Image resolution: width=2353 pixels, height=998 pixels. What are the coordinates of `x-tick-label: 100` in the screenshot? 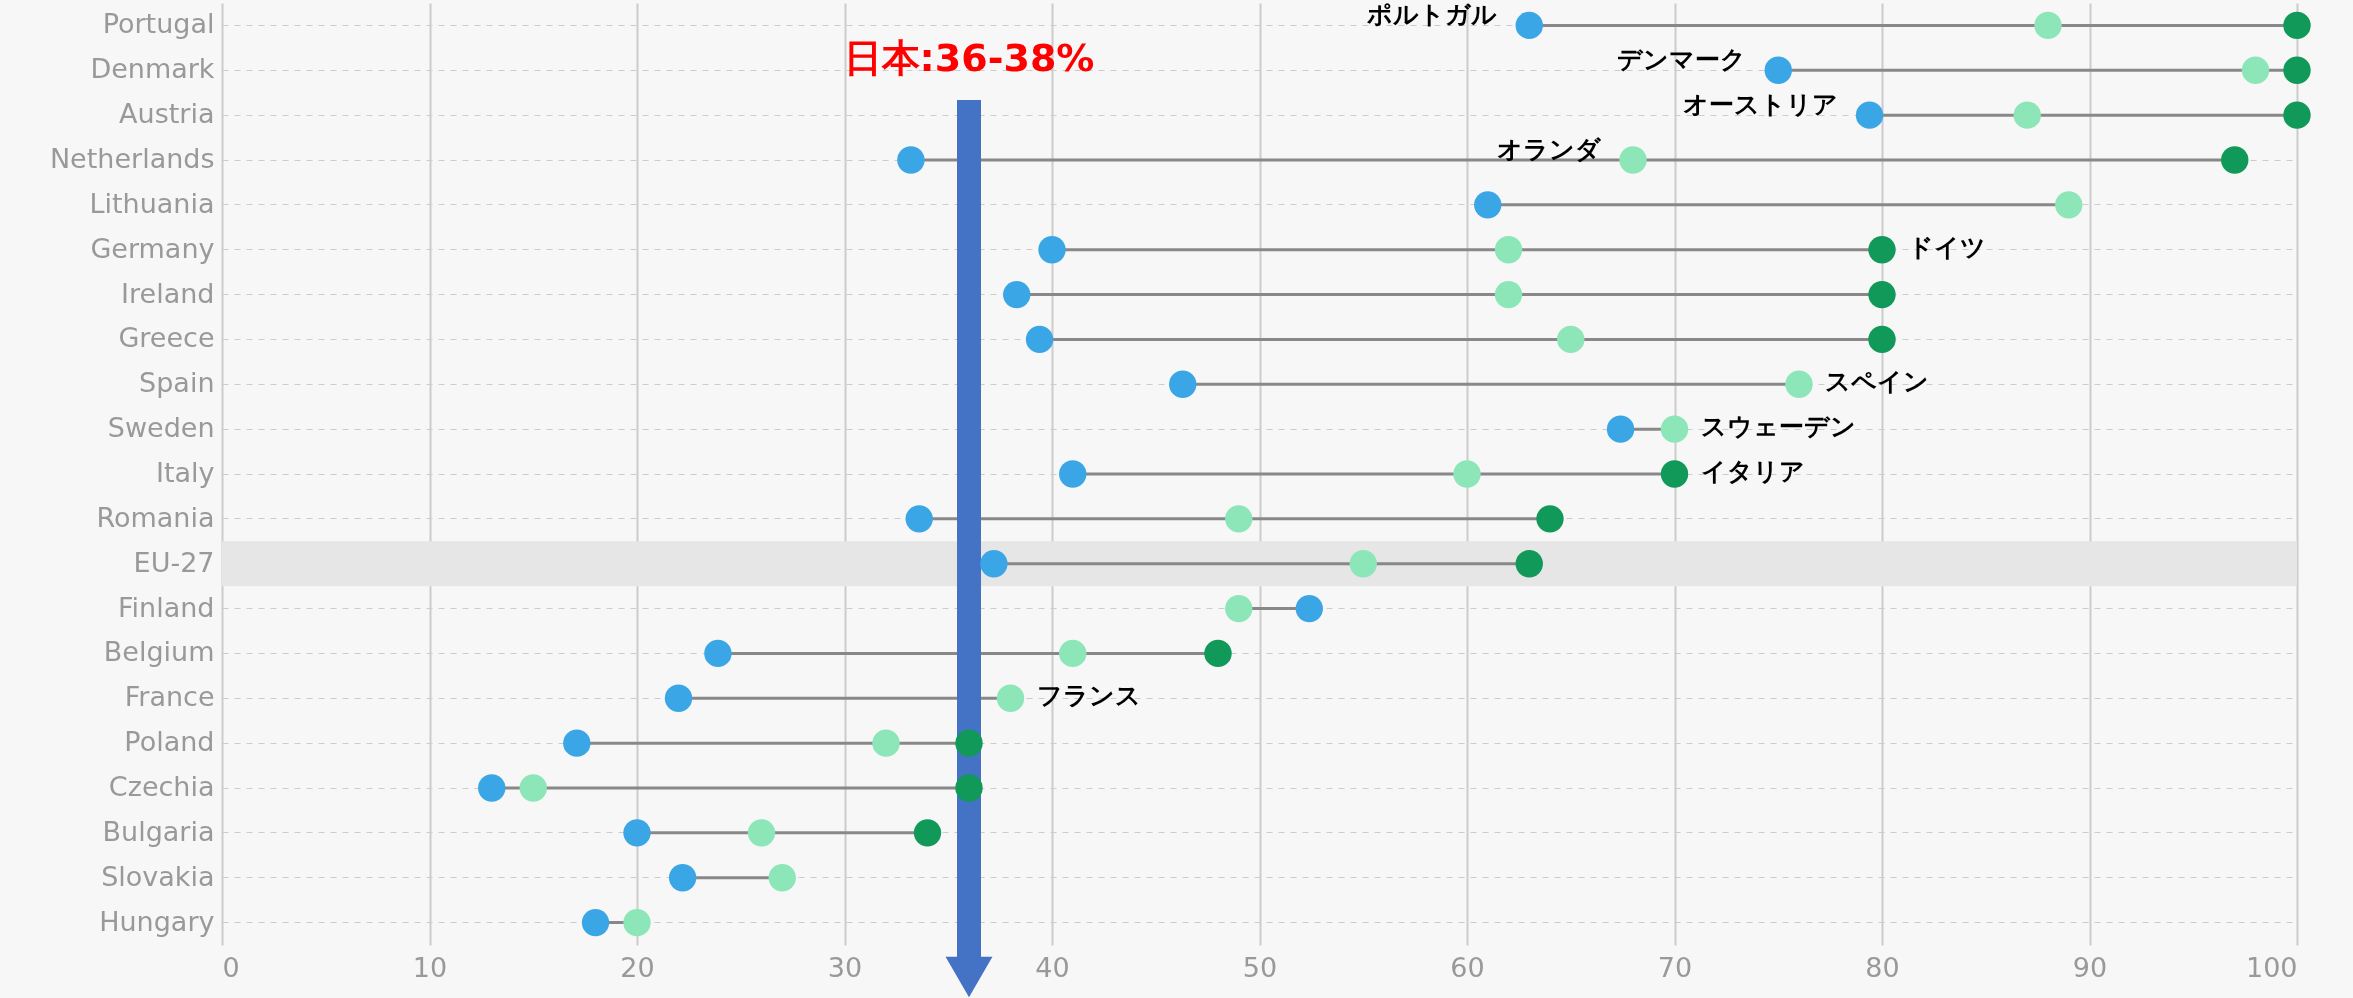 It's located at (2271, 967).